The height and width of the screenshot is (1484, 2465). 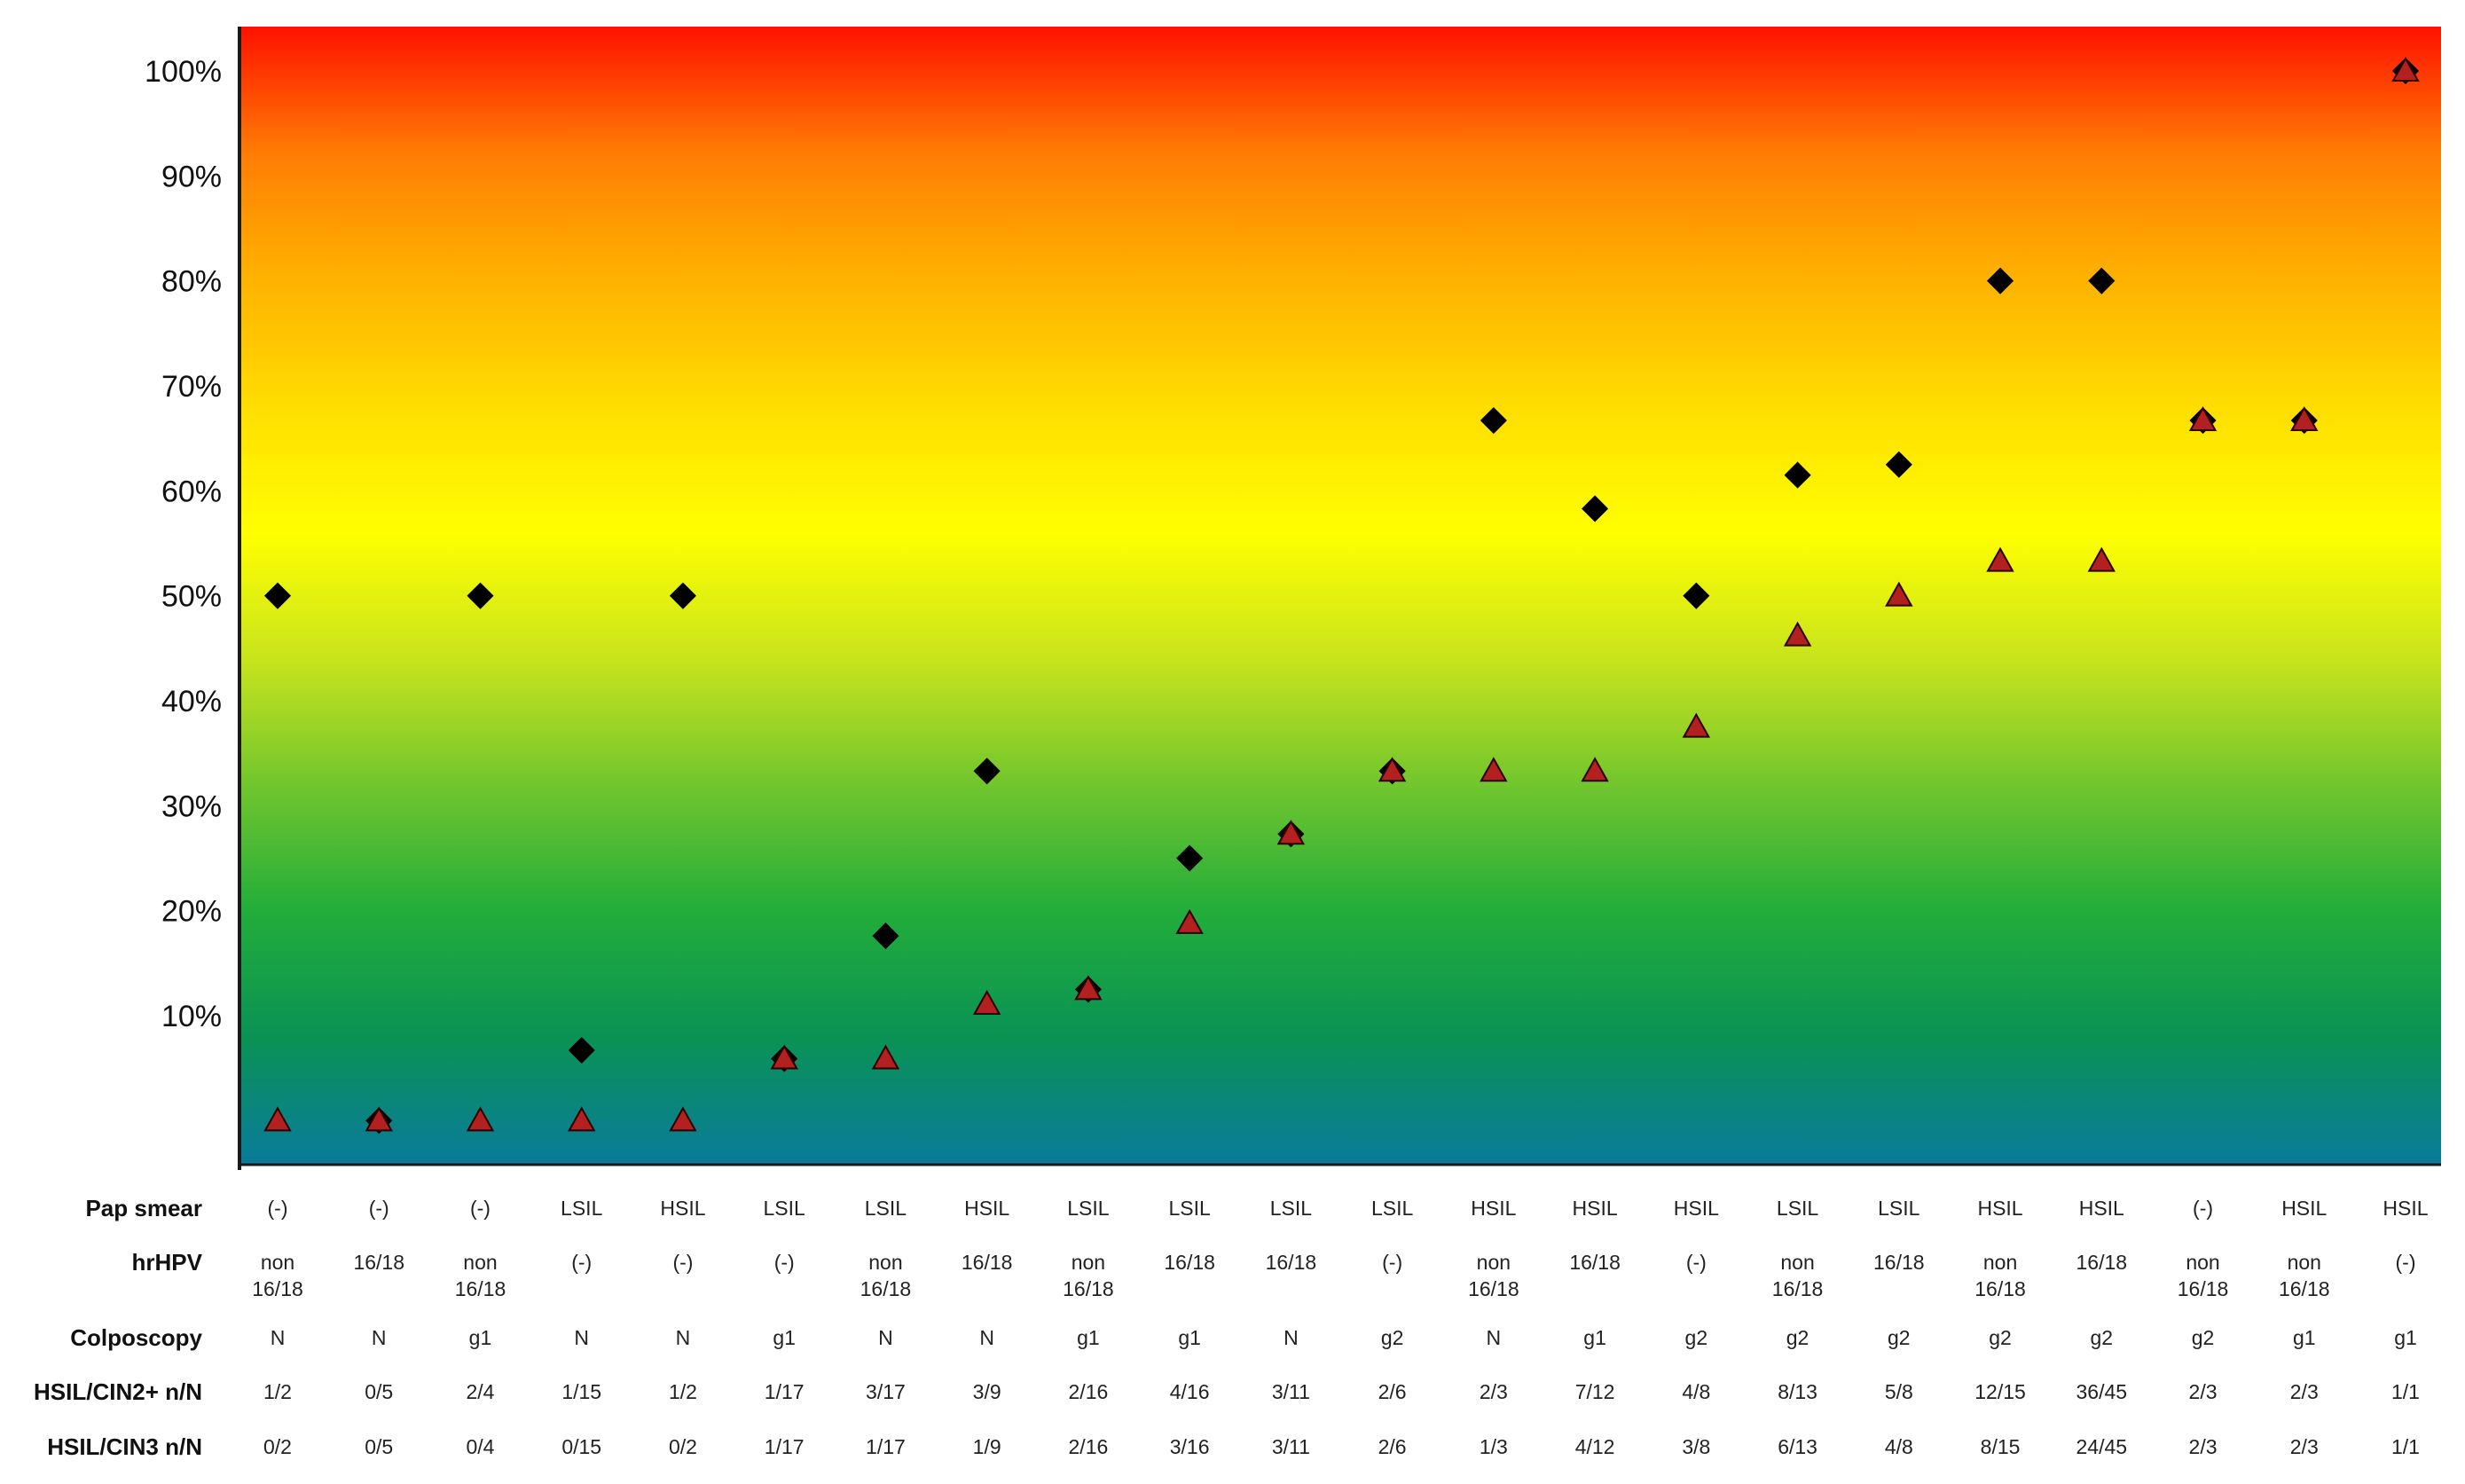 What do you see at coordinates (987, 1391) in the screenshot?
I see `table-cell: 3/9` at bounding box center [987, 1391].